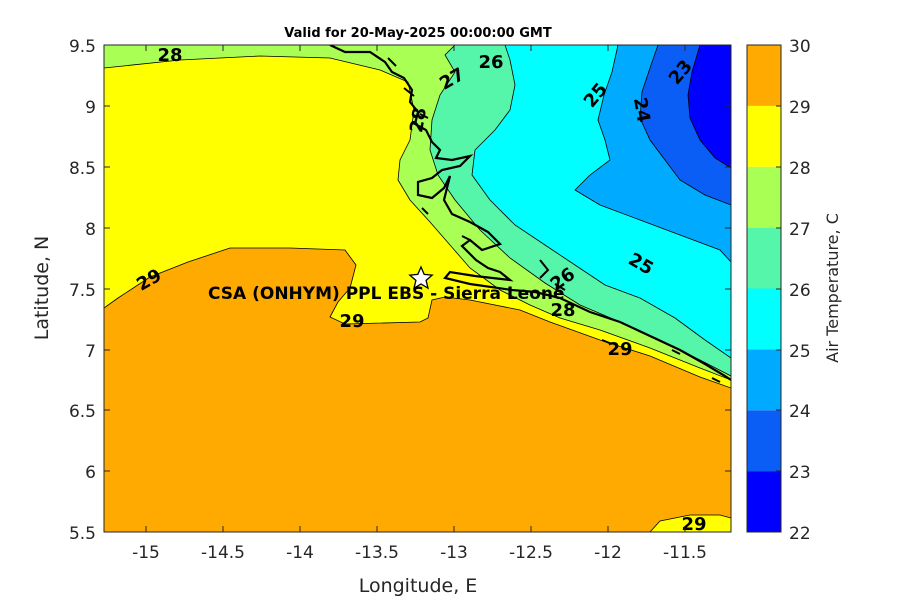 This screenshot has width=900, height=604. Describe the element at coordinates (608, 553) in the screenshot. I see `x-tick-label: -12` at that location.